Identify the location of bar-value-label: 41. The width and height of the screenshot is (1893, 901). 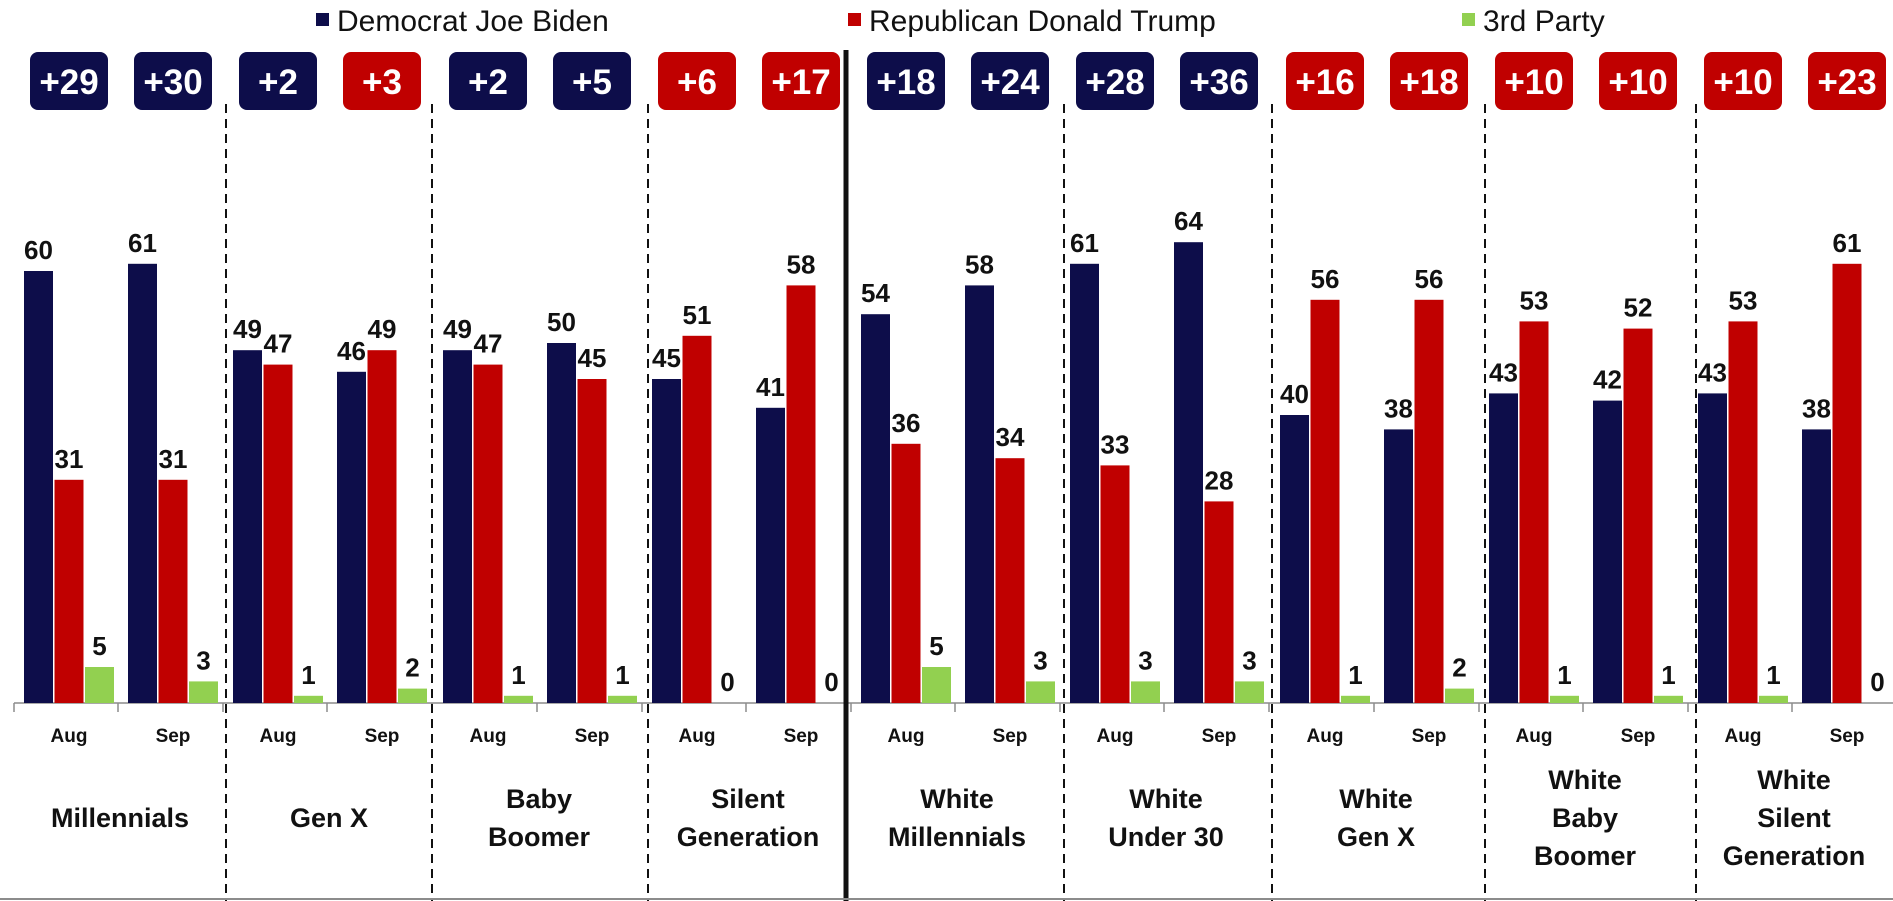
(770, 387).